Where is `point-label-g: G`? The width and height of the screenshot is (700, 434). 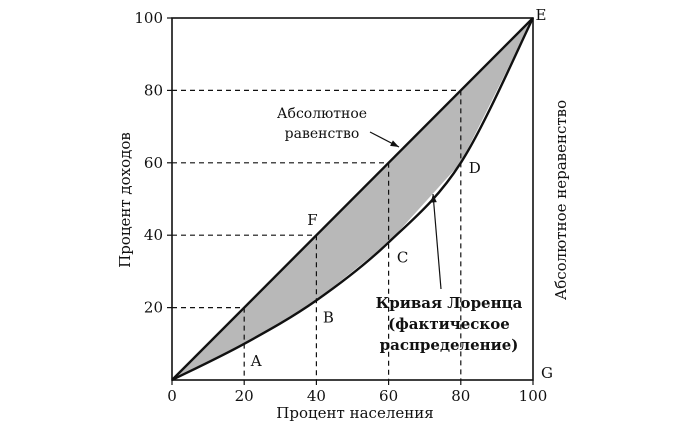 point-label-g: G is located at coordinates (547, 373).